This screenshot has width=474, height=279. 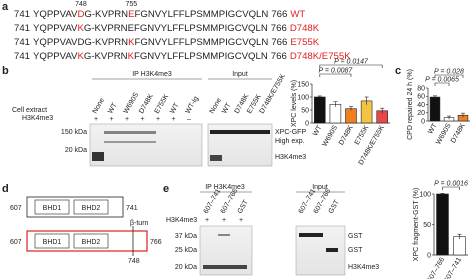 What do you see at coordinates (442, 80) in the screenshot?
I see `p-value: P = 0.0065` at bounding box center [442, 80].